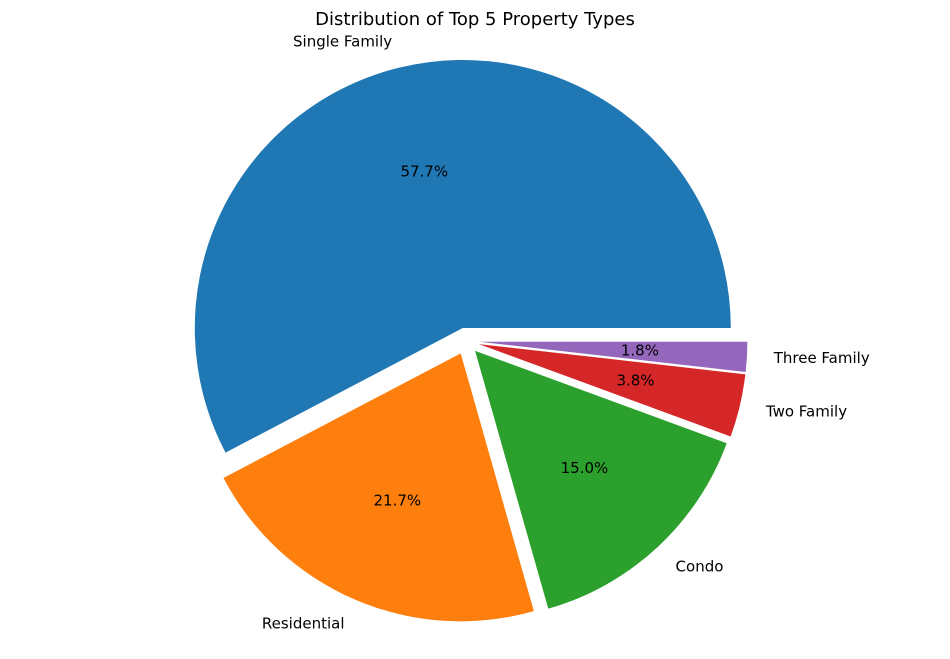 The image size is (950, 659). I want to click on percent-label: 3.8%, so click(635, 381).